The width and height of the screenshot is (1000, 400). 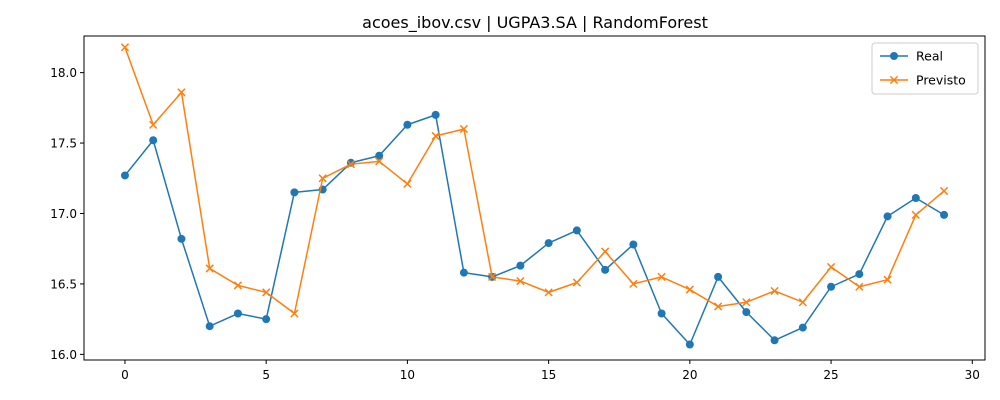 I want to click on legend-label: Real, so click(x=929, y=56).